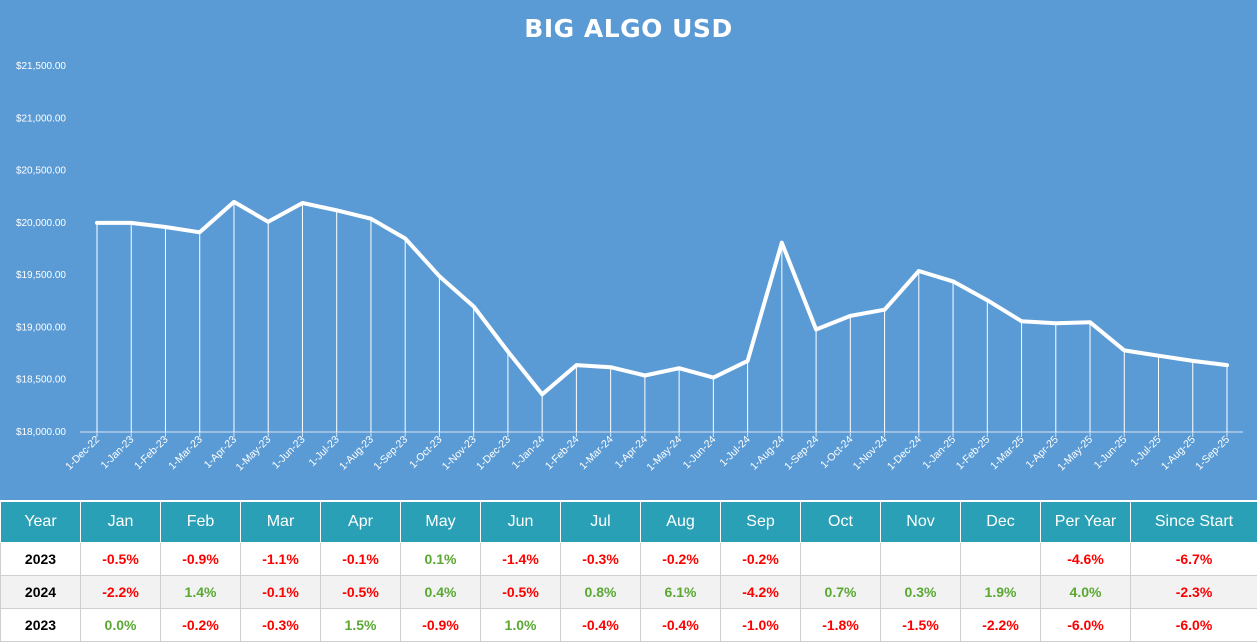  What do you see at coordinates (41, 432) in the screenshot?
I see `y-tick-label: $18,000.00` at bounding box center [41, 432].